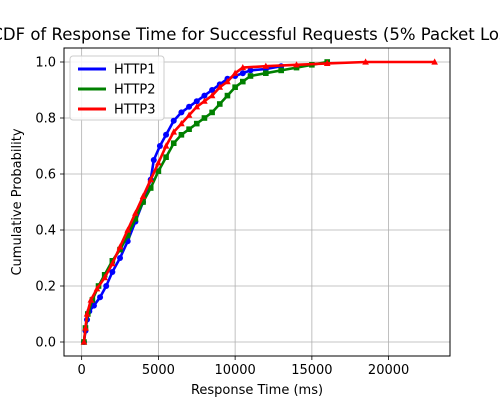 This screenshot has width=500, height=400. I want to click on legend-label: HTTP1, so click(135, 70).